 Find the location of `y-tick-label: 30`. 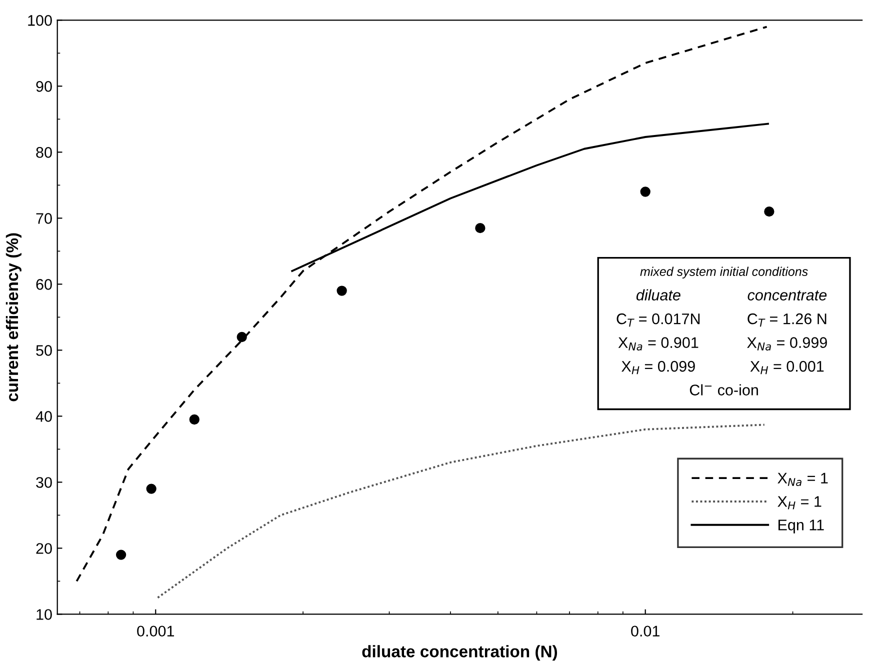

y-tick-label: 30 is located at coordinates (44, 482).